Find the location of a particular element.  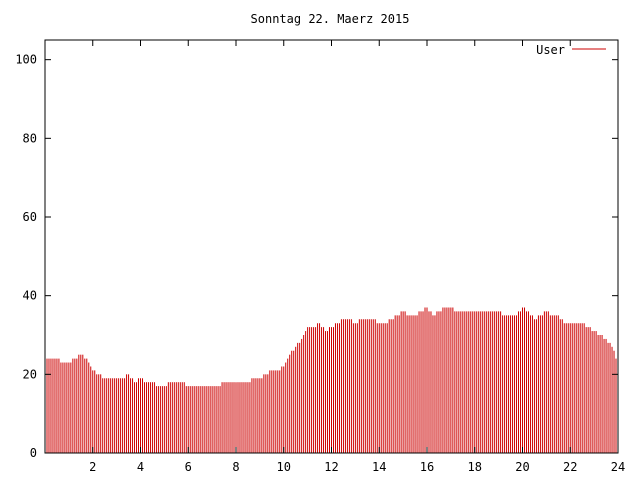

x-tick-label: 12 is located at coordinates (331, 467).